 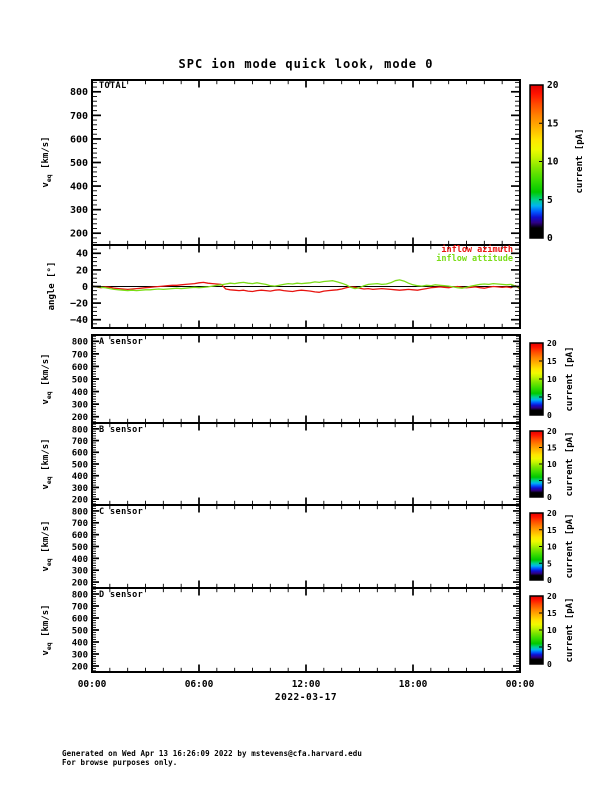 I want to click on panel-label-b-sensor: B sensor, so click(x=121, y=430).